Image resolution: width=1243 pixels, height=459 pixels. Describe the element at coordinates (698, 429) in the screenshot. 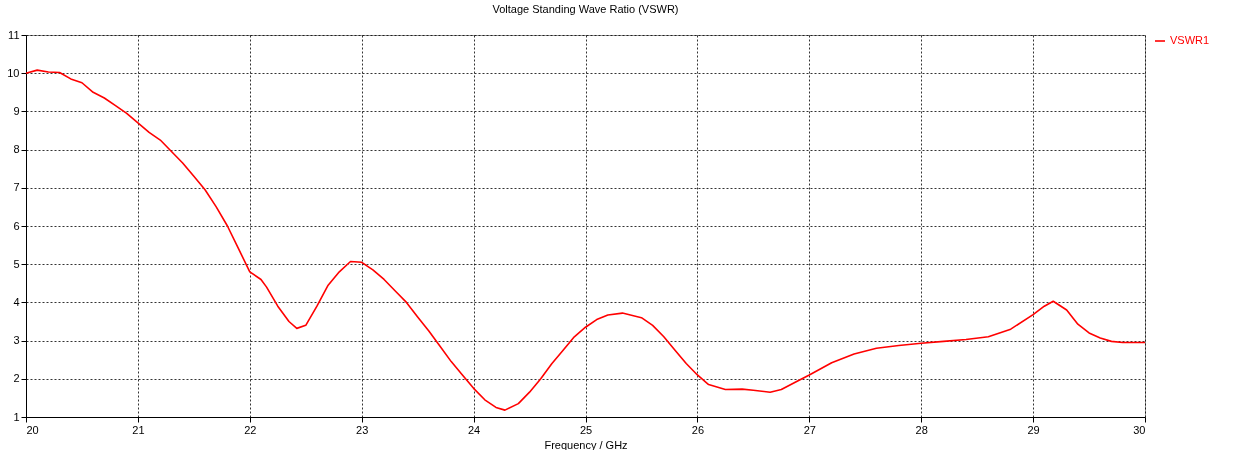

I see `x-tick-label: 26` at that location.